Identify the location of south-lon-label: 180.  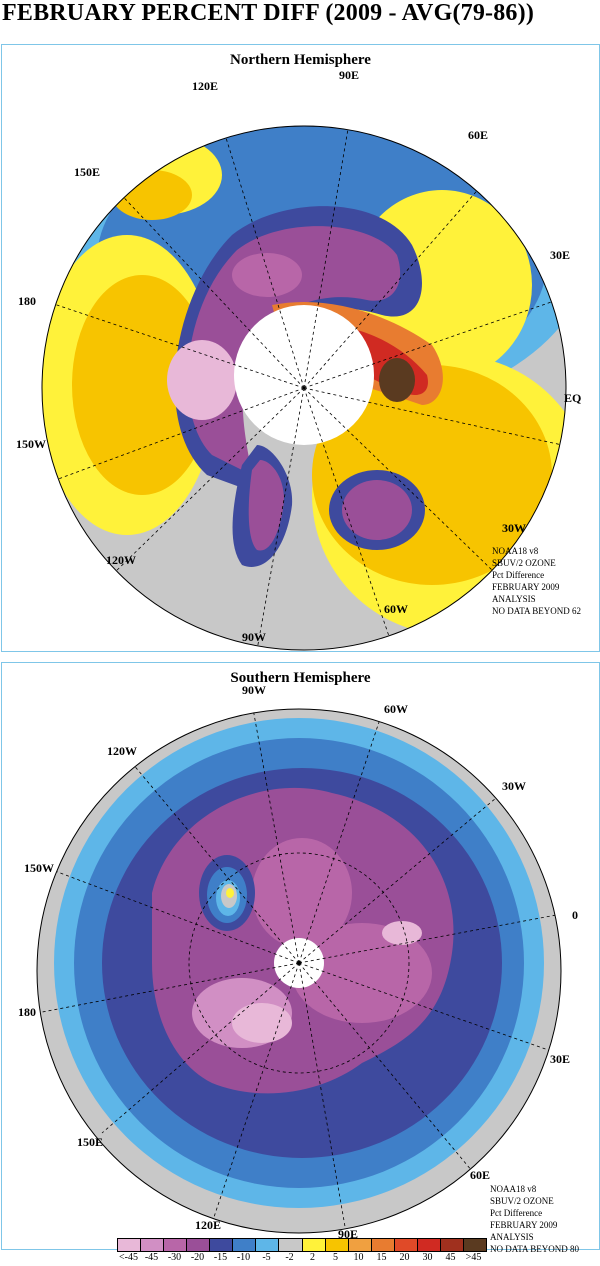
(27, 1012).